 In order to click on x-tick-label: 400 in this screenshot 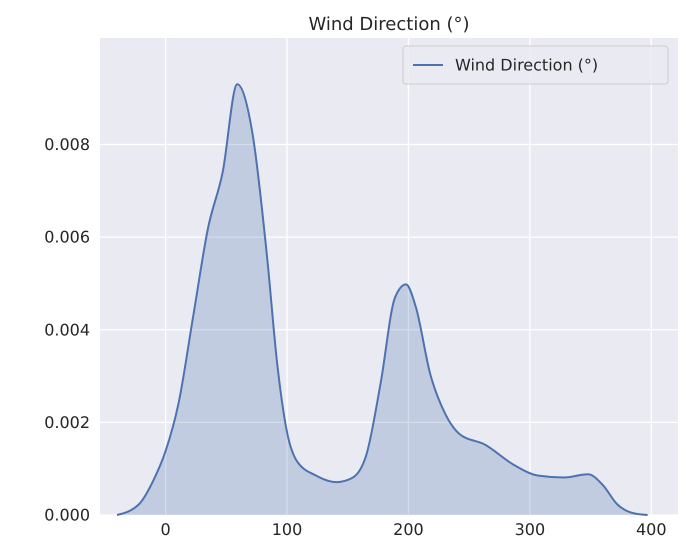, I will do `click(651, 529)`.